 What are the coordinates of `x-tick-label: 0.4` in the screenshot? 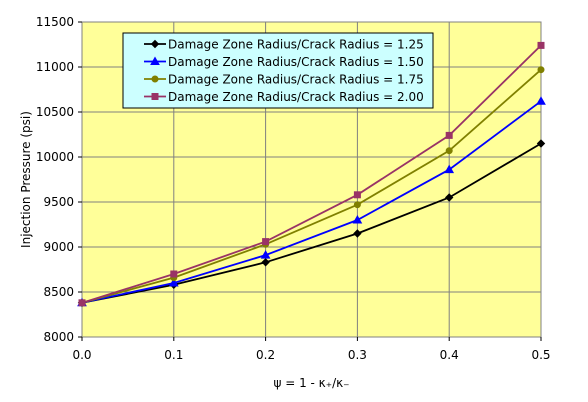 It's located at (449, 355).